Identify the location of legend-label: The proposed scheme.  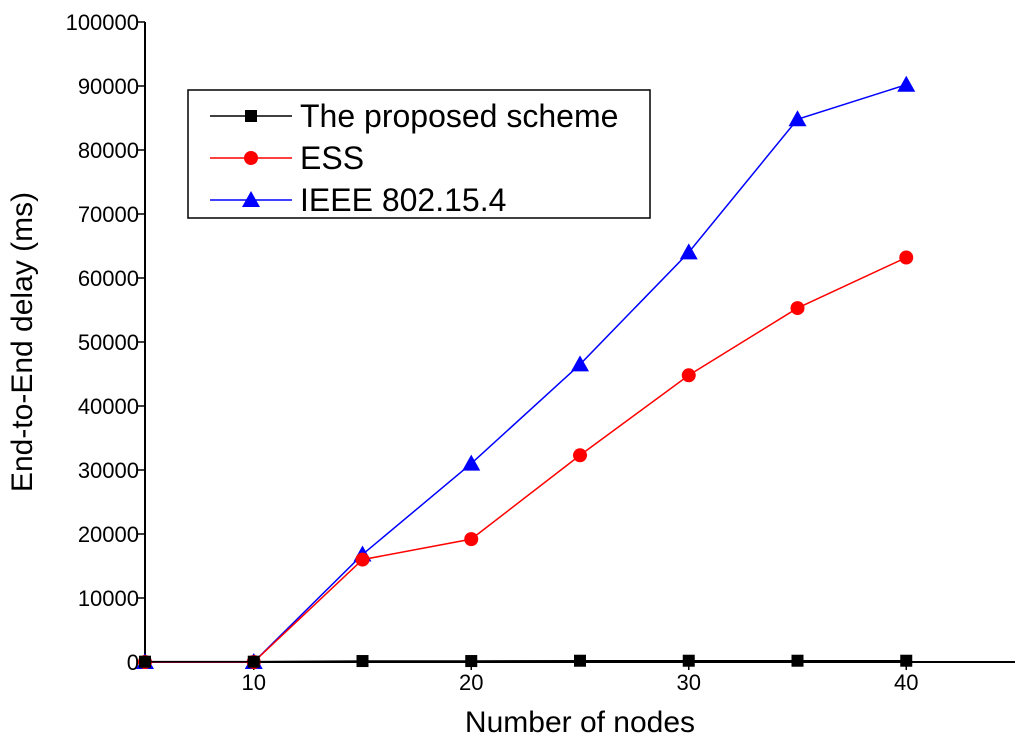
(459, 116).